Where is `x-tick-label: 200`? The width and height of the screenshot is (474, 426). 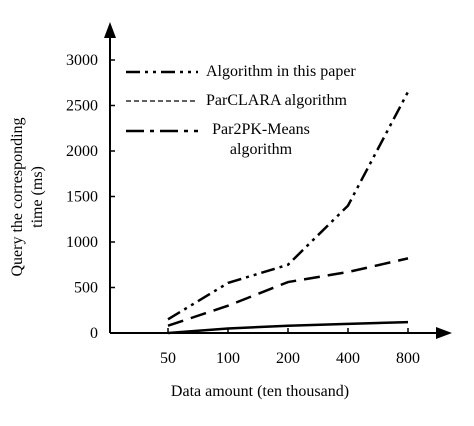
x-tick-label: 200 is located at coordinates (288, 358).